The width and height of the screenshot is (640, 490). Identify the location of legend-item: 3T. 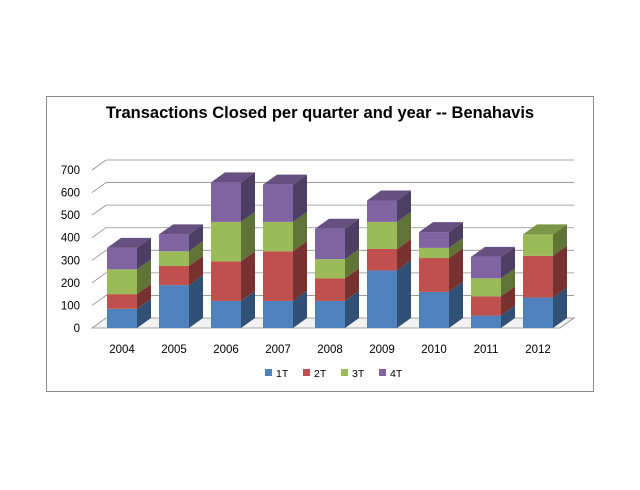
(353, 374).